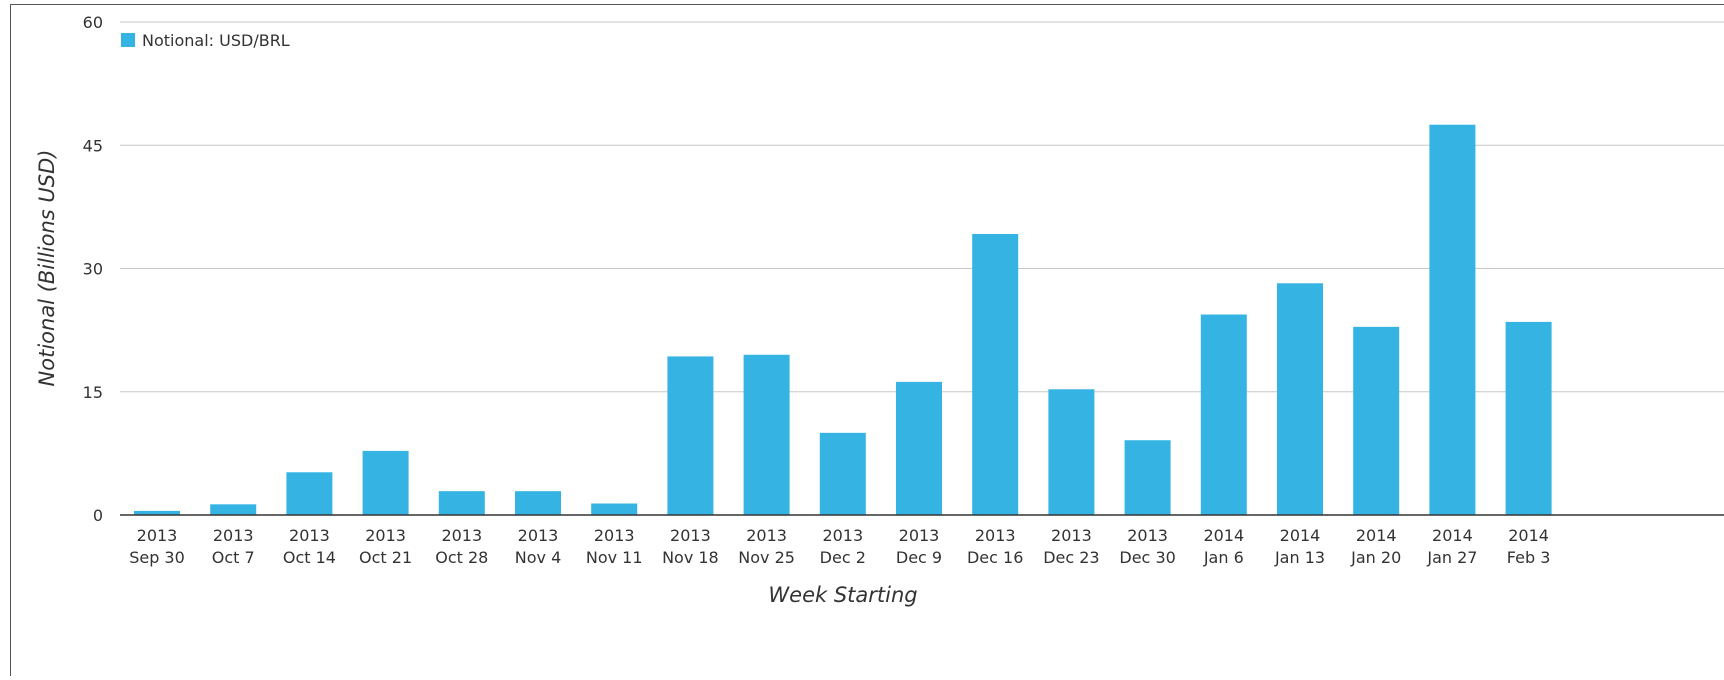 The width and height of the screenshot is (1724, 680). Describe the element at coordinates (1529, 557) in the screenshot. I see `x-tick-date: Feb 3` at that location.